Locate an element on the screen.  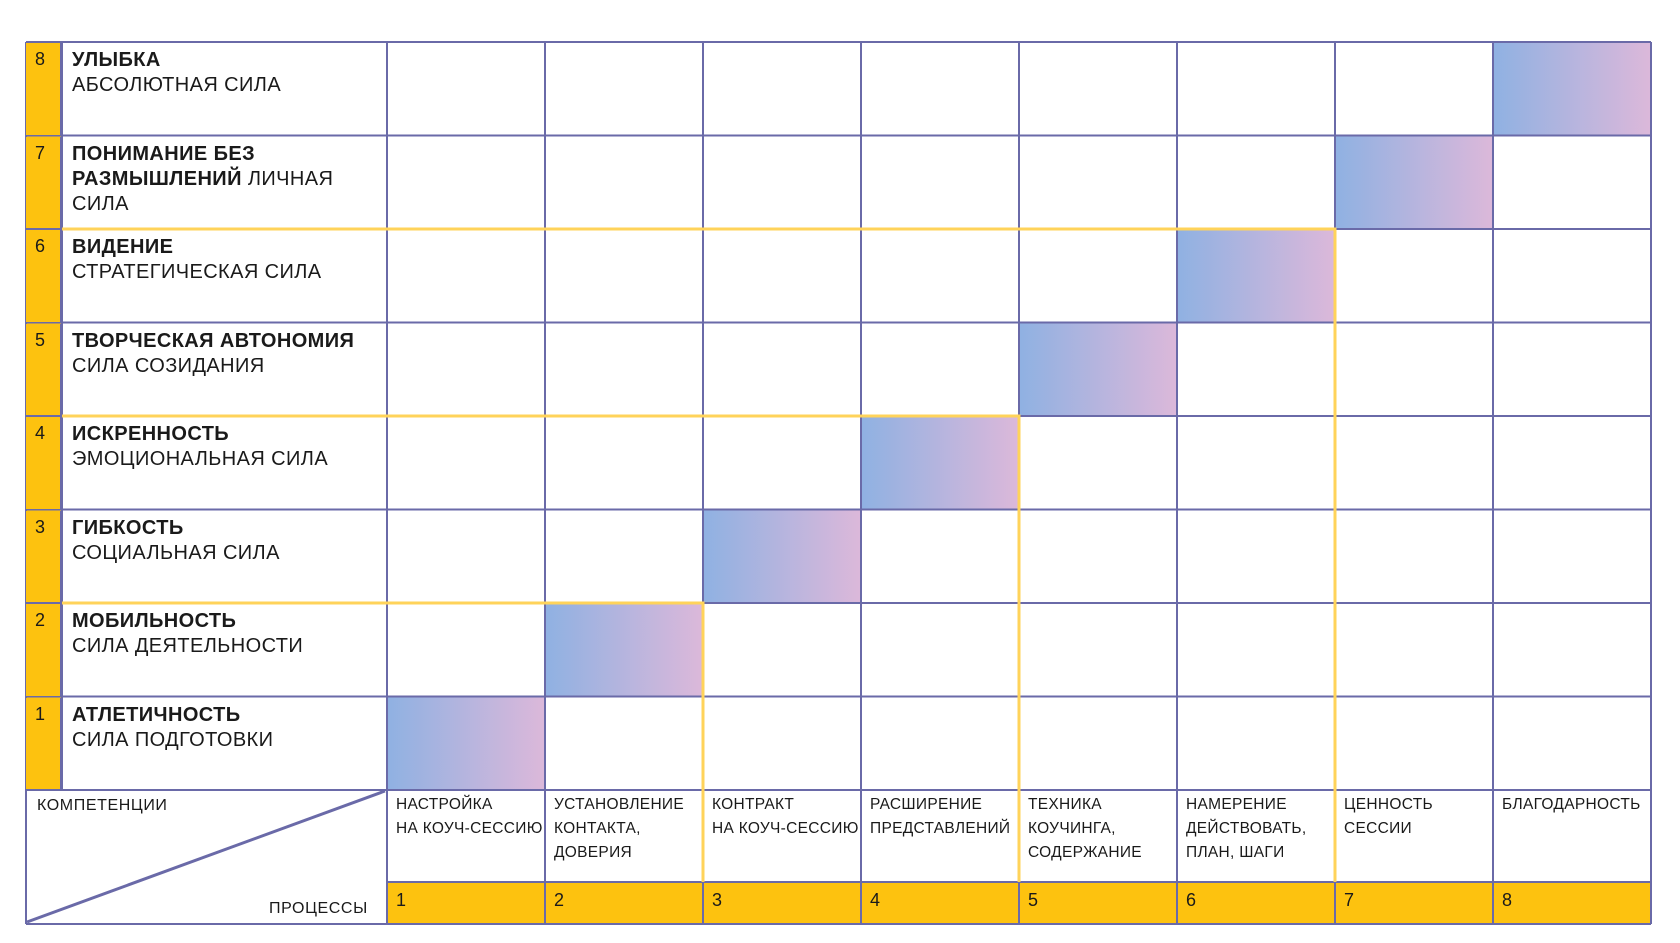
process-number: 3 is located at coordinates (717, 900).